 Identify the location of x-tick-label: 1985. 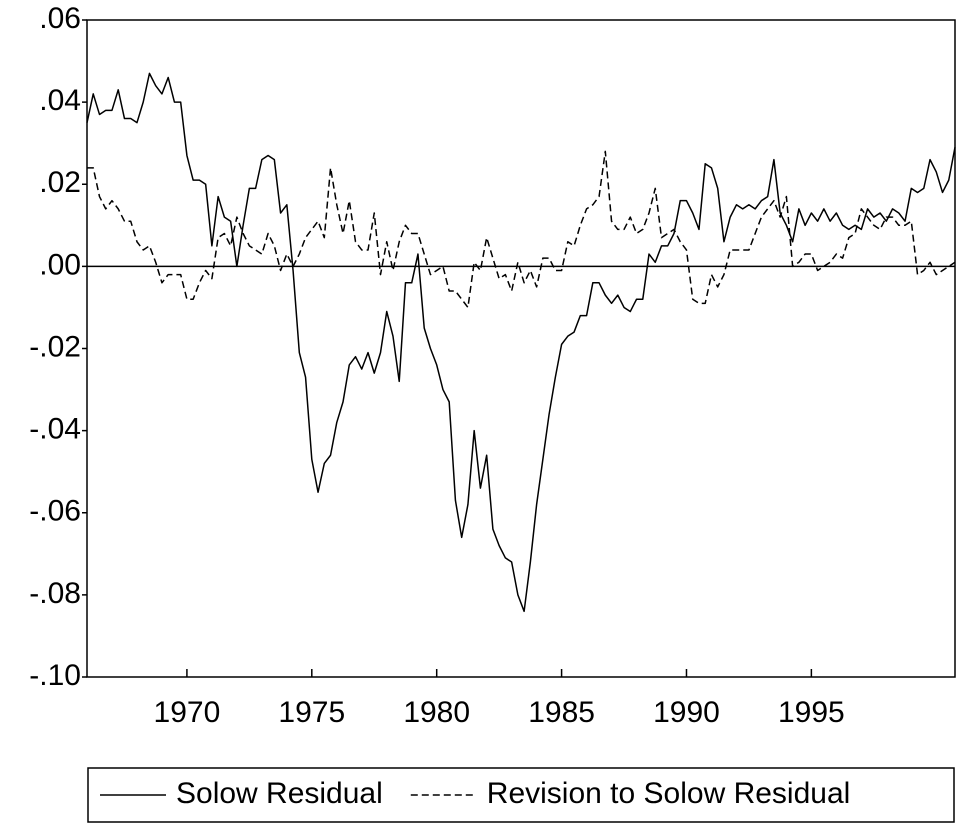
(561, 712).